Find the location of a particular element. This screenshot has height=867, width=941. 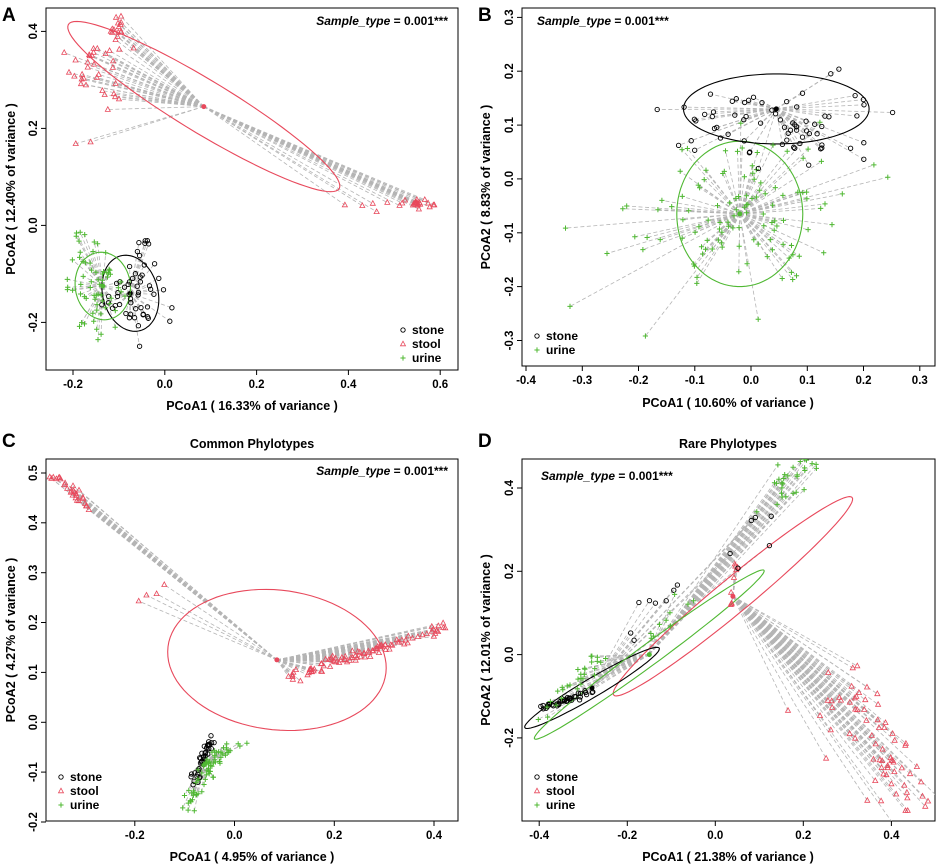

panel-letter-c: C is located at coordinates (9, 441).